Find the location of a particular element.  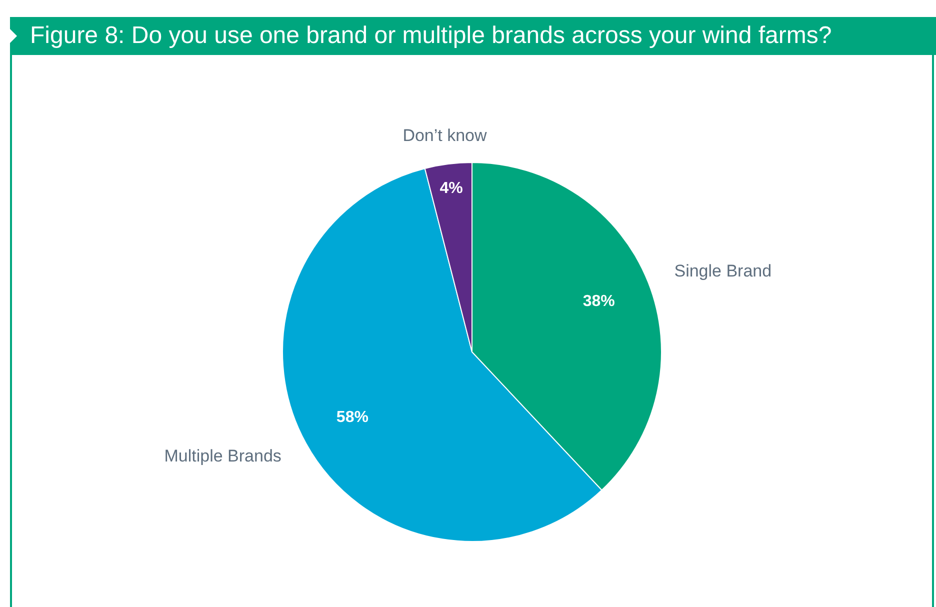

slice-label: Single Brand is located at coordinates (723, 271).